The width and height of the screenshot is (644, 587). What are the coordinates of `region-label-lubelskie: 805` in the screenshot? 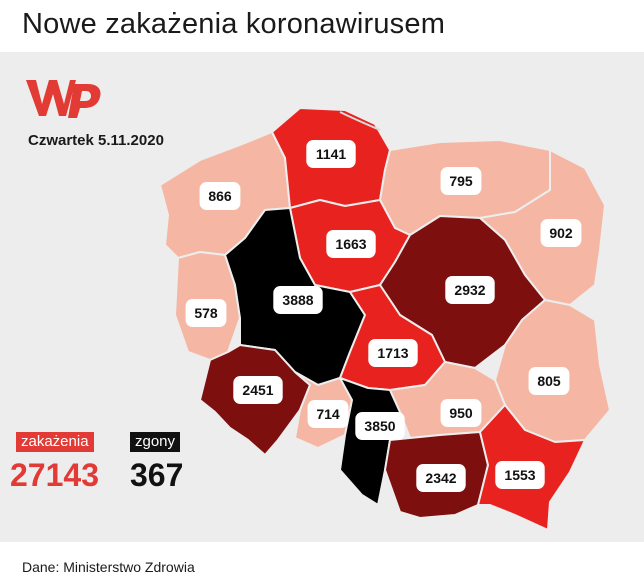 It's located at (549, 381).